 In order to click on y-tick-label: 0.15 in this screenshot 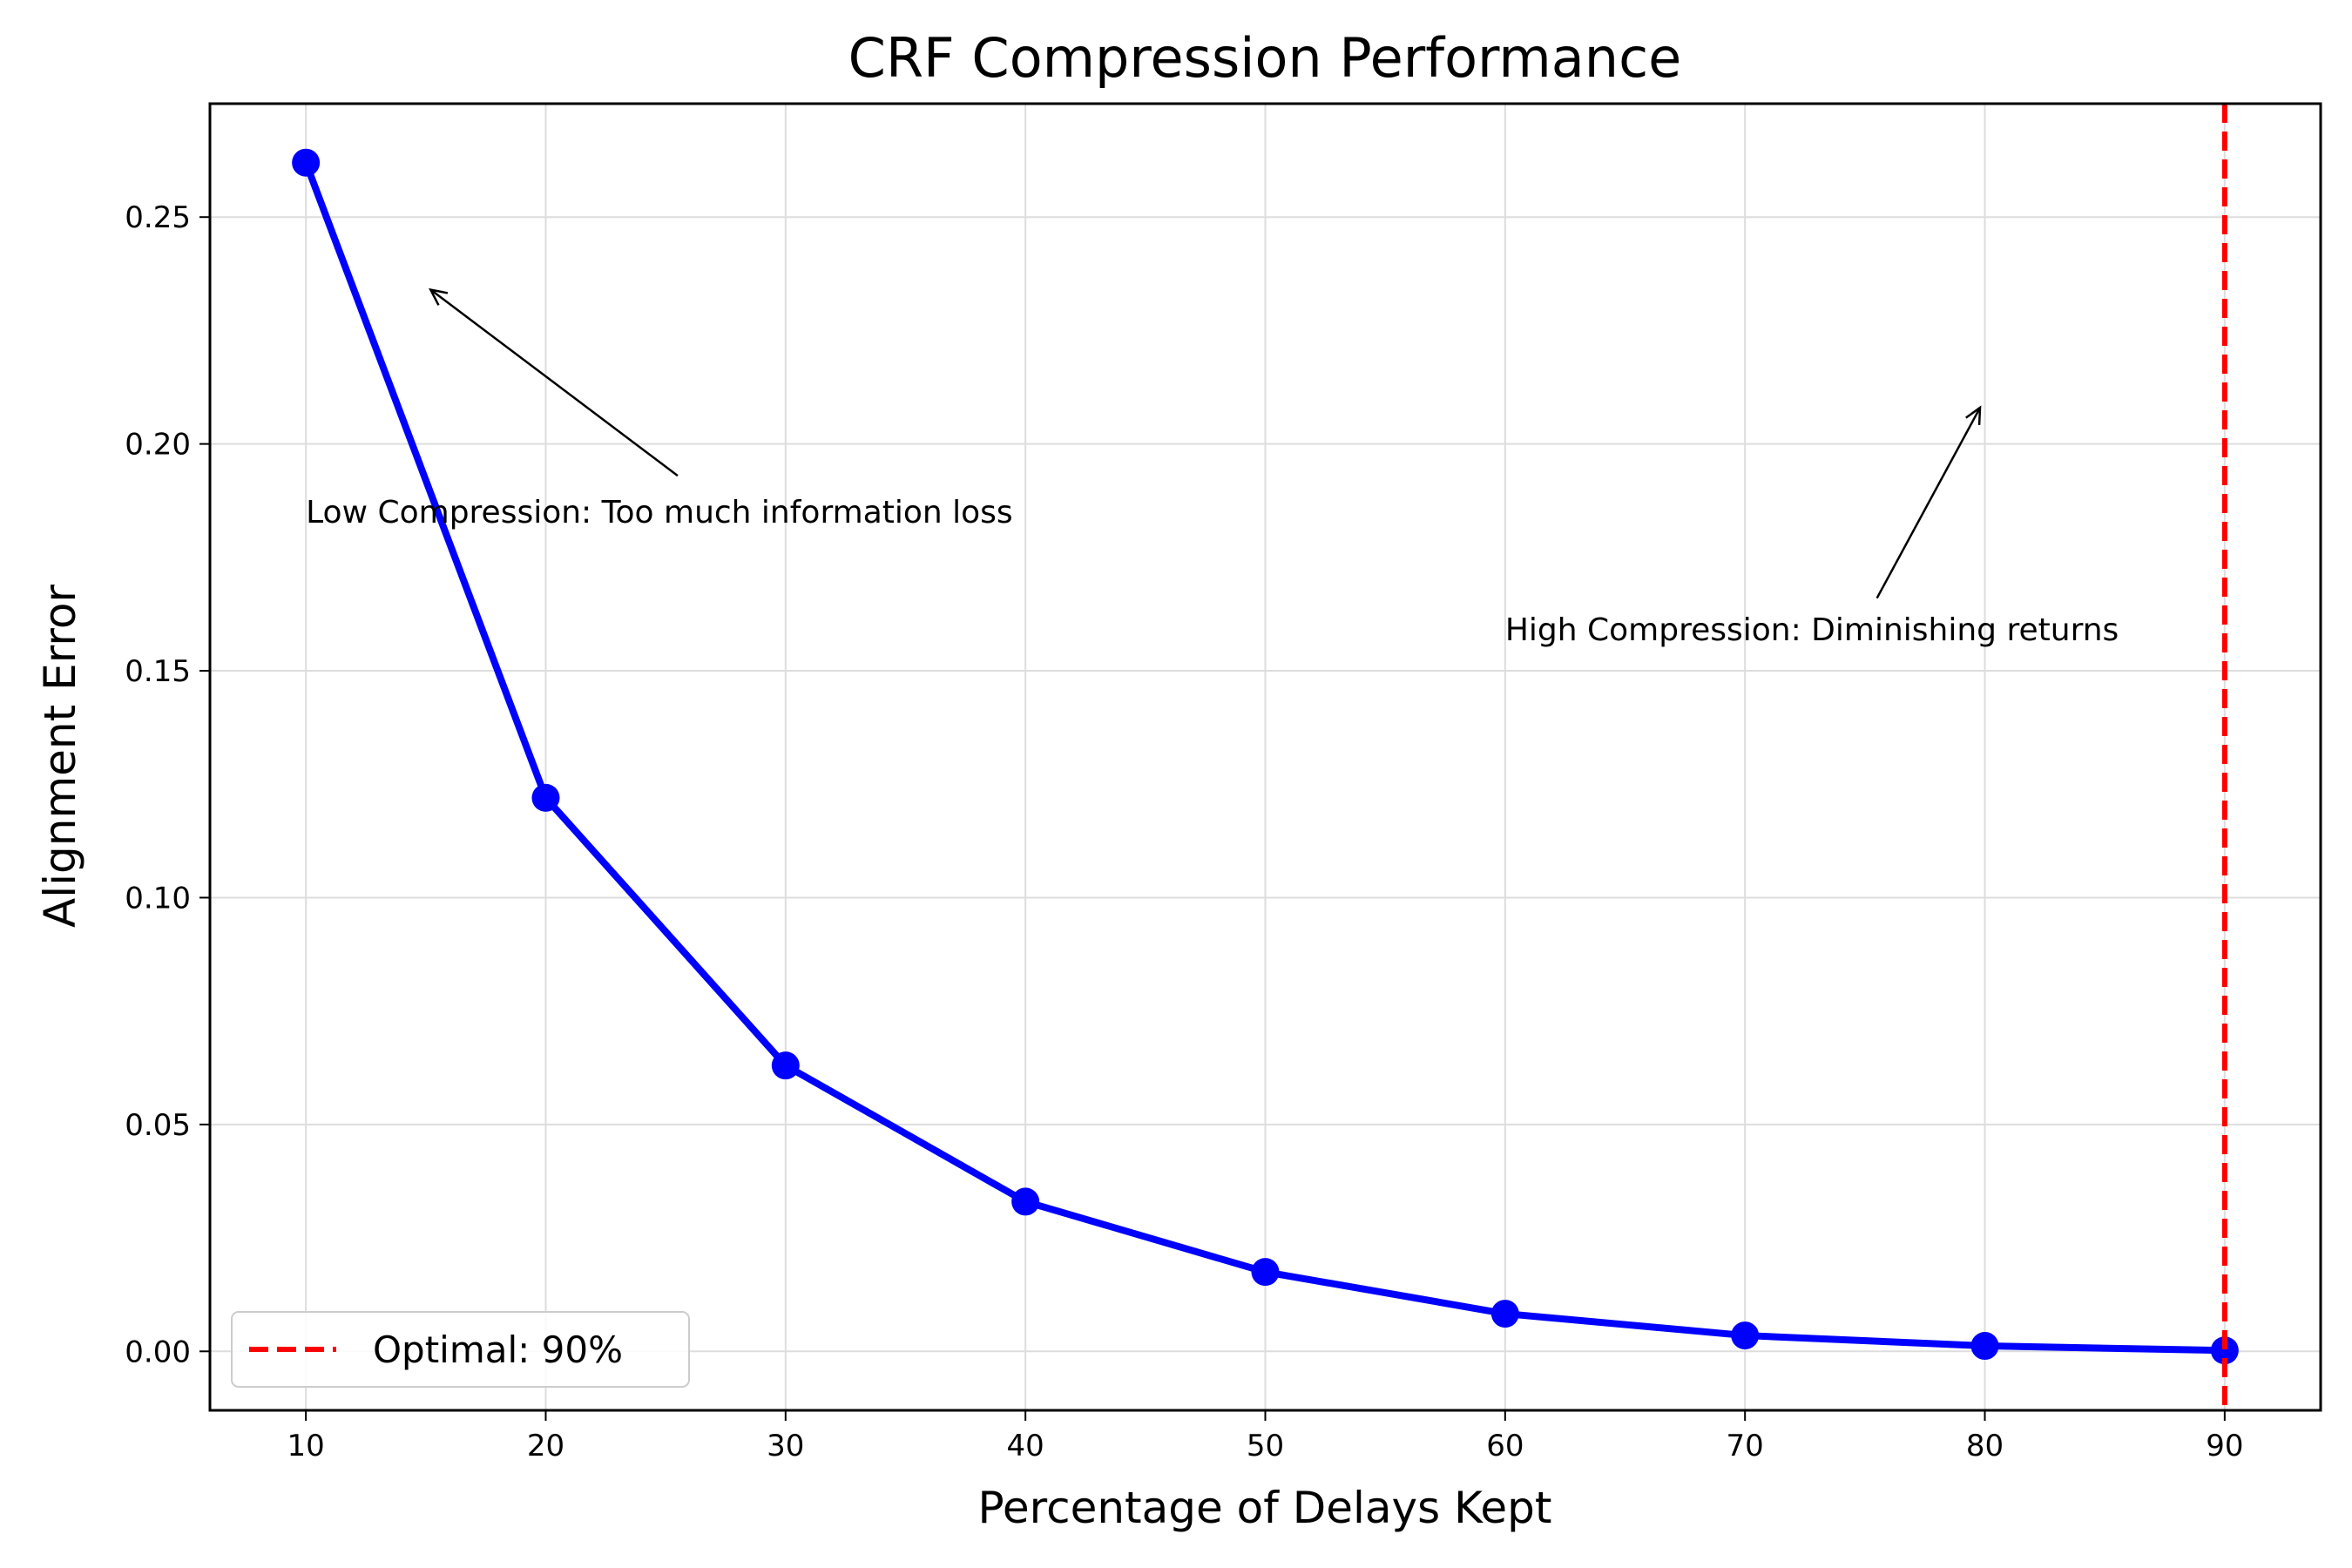, I will do `click(158, 672)`.